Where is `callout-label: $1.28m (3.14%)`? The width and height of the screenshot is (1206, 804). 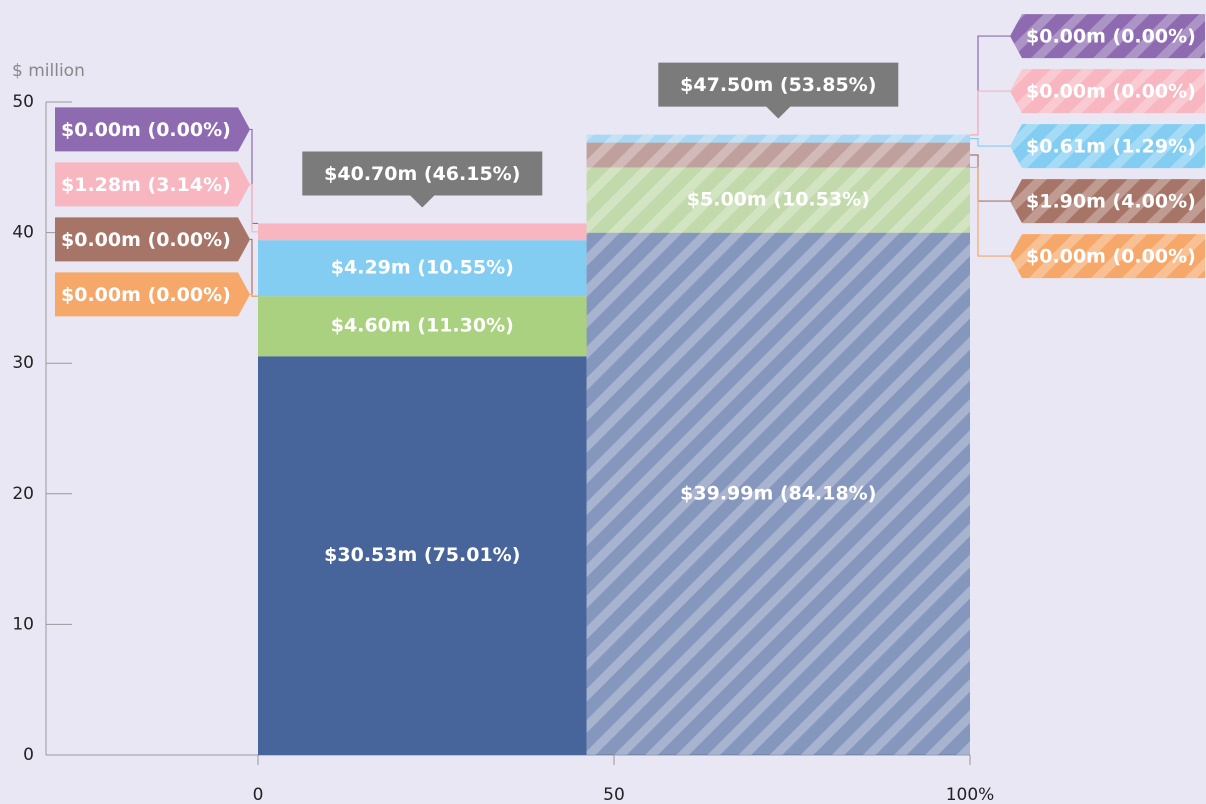 callout-label: $1.28m (3.14%) is located at coordinates (146, 185).